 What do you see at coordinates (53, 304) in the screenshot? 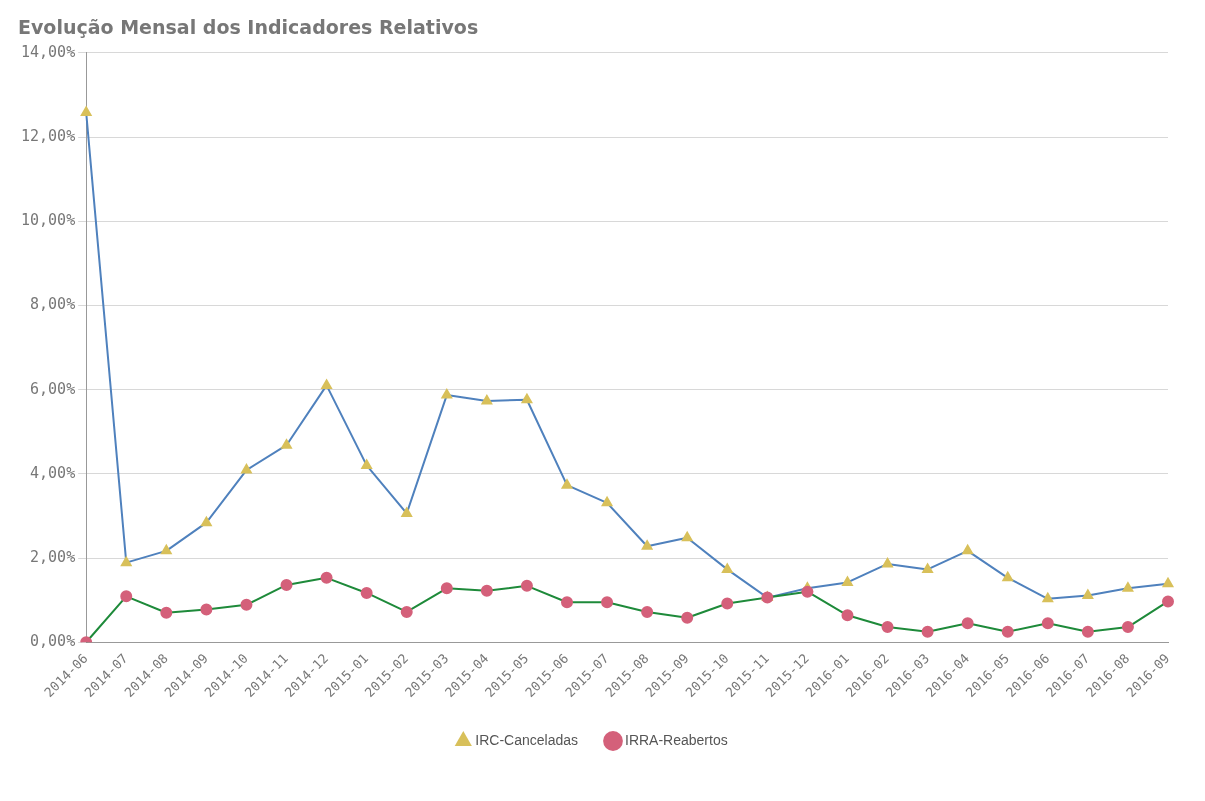
I see `y-tick-label: 8,00%` at bounding box center [53, 304].